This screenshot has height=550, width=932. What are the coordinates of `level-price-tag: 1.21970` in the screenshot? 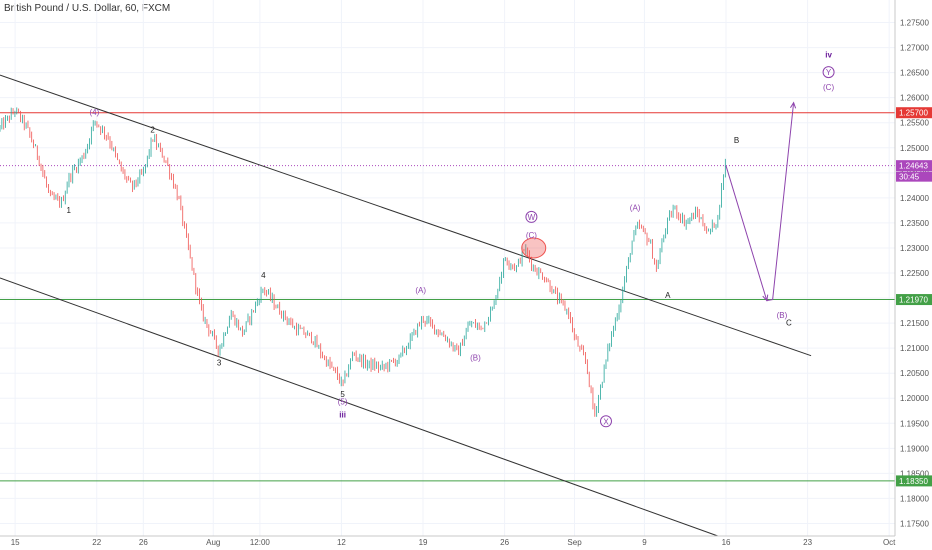 It's located at (913, 300).